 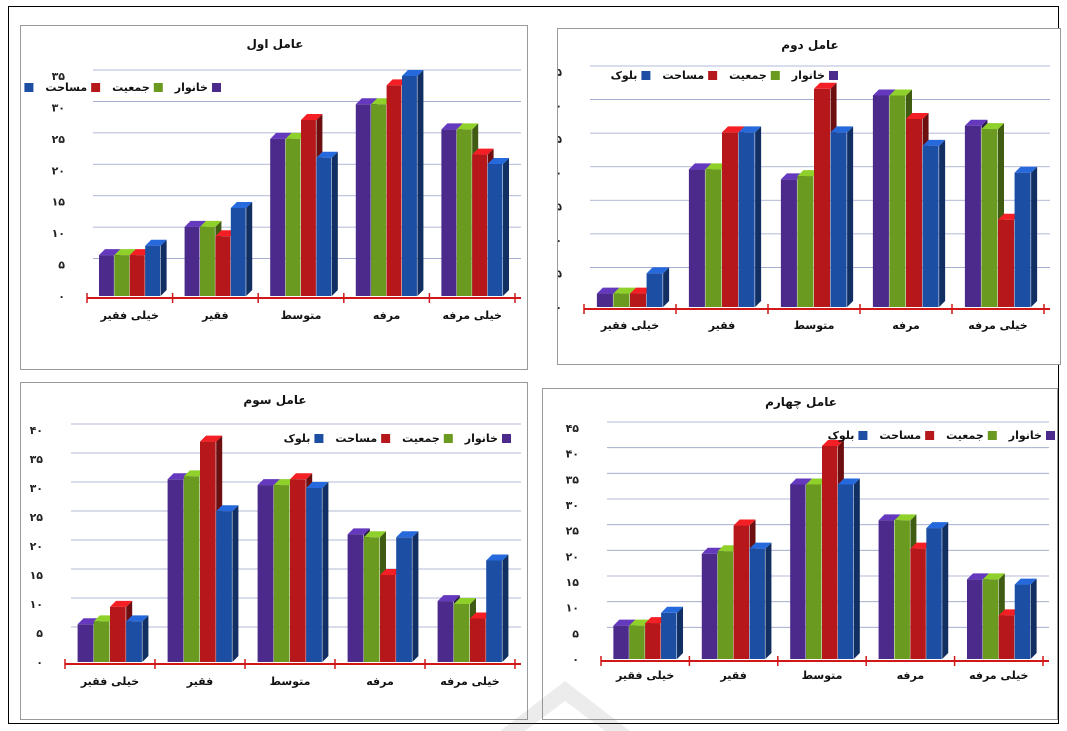 What do you see at coordinates (560, 72) in the screenshot?
I see `y-tick-label: ۳۵` at bounding box center [560, 72].